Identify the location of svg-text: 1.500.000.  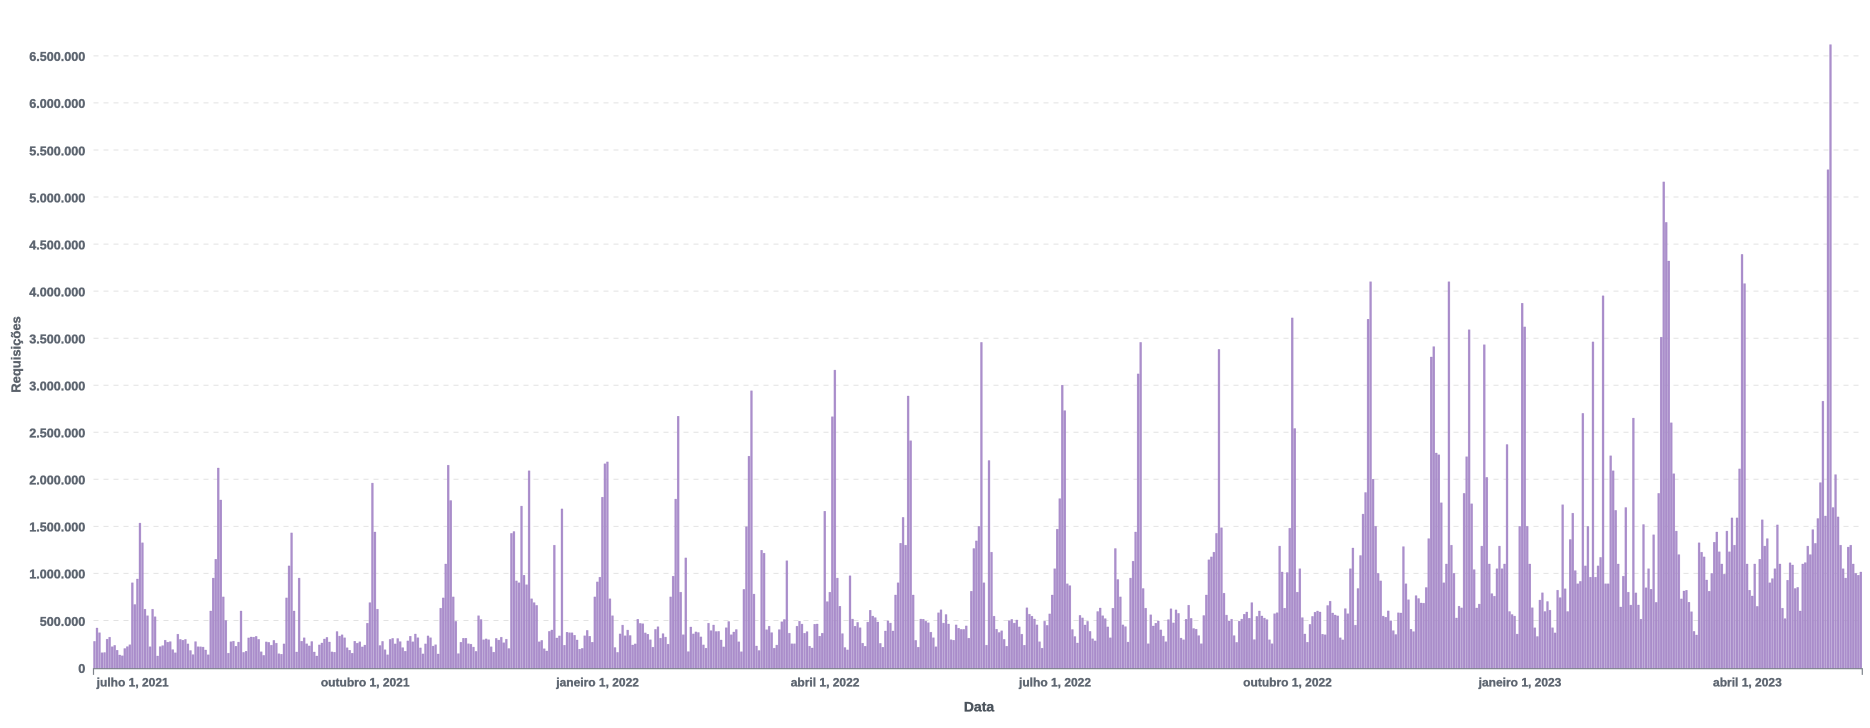
(57, 528).